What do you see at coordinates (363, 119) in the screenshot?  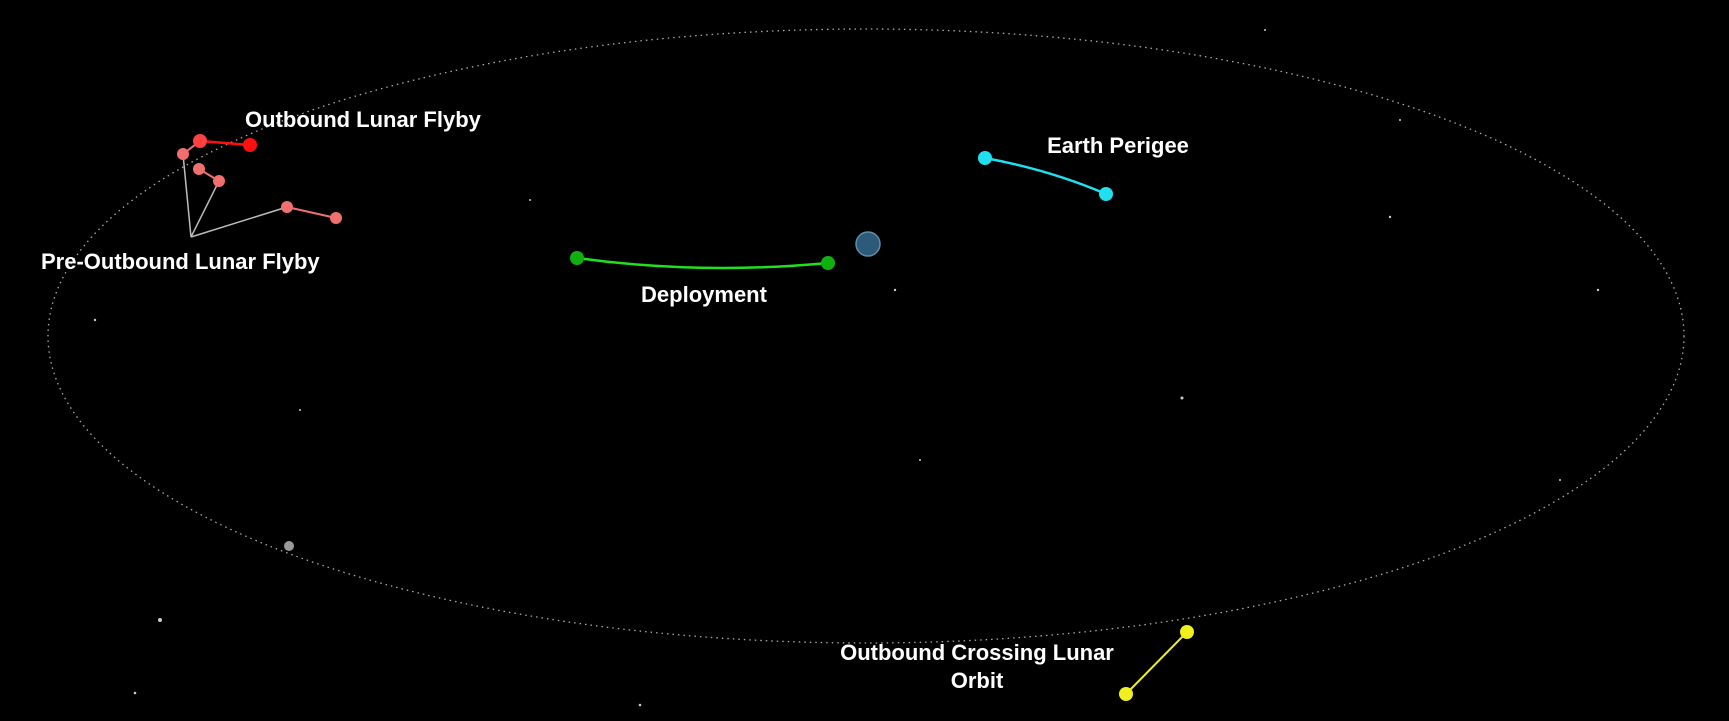 I see `event-label: Outbound Lunar Flyby` at bounding box center [363, 119].